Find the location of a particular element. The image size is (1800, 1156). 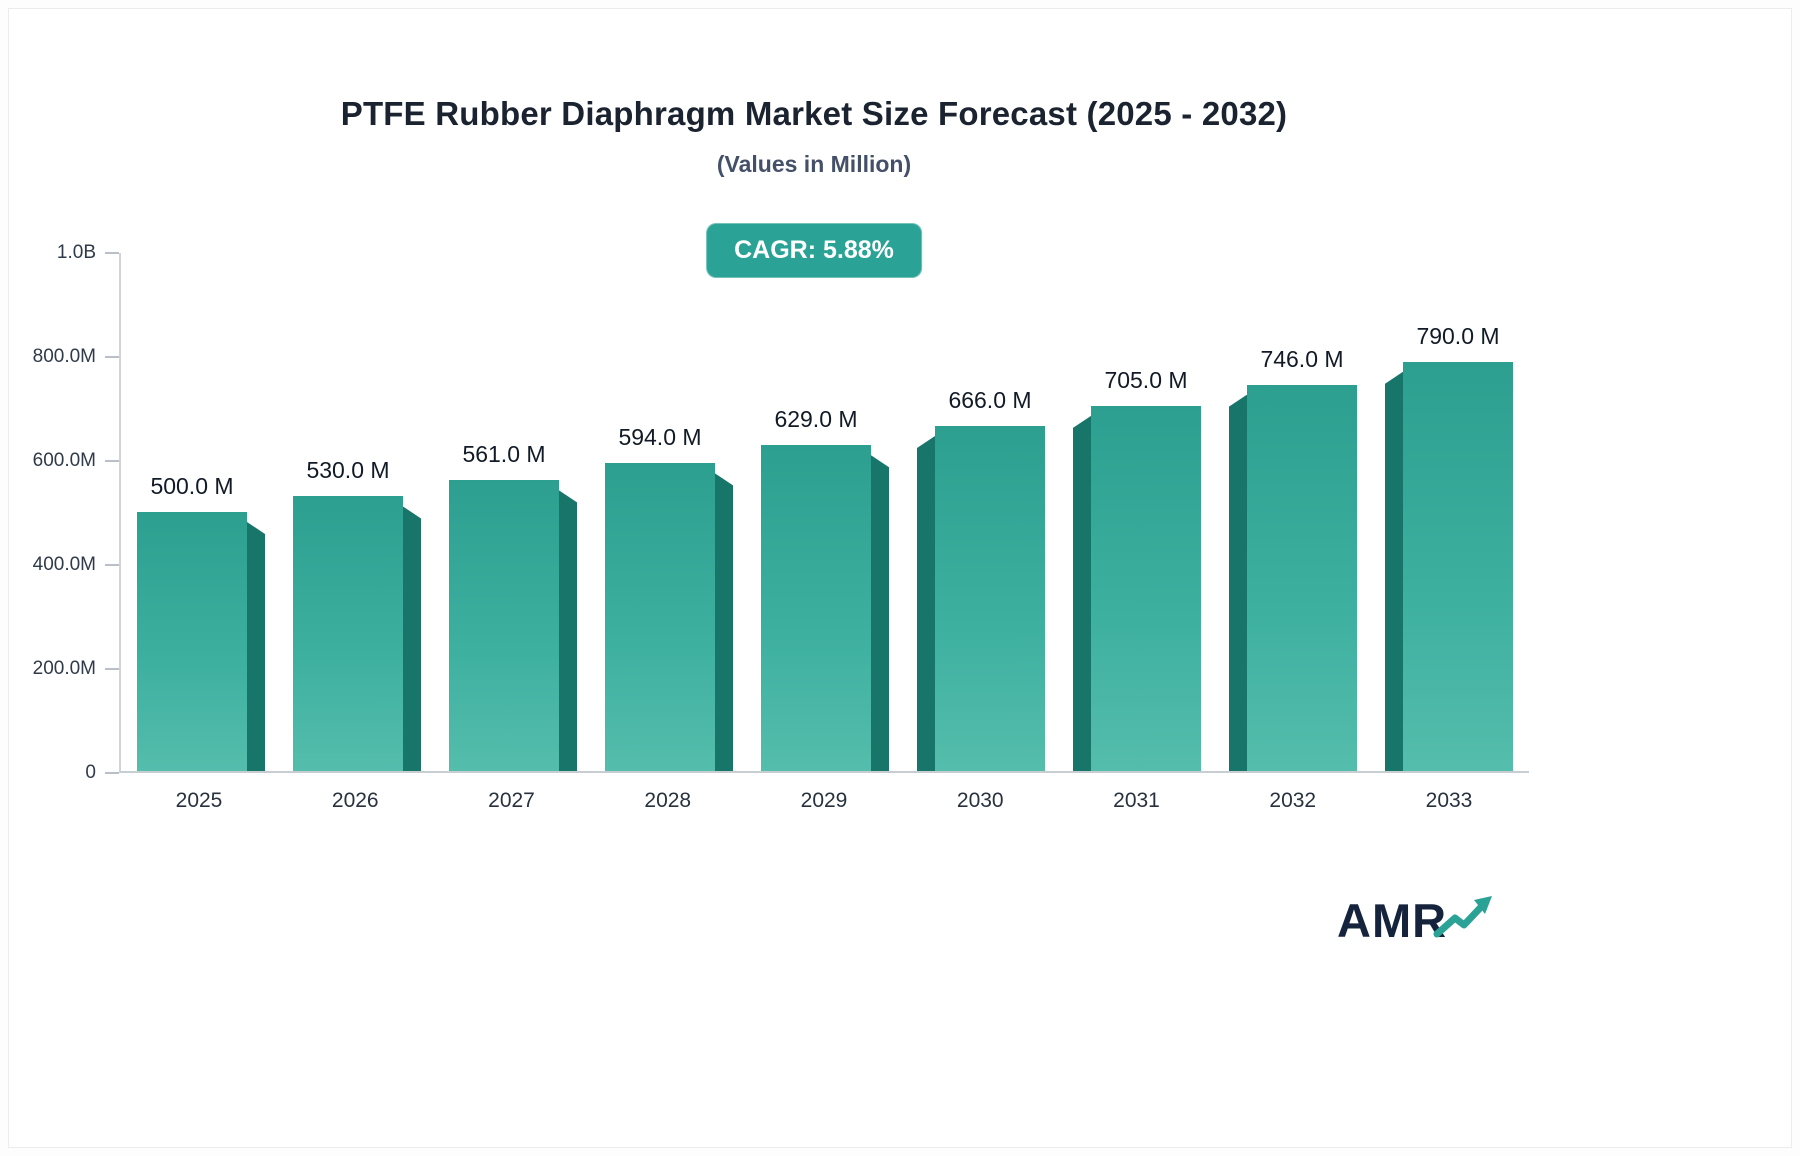

x-axis-label: 2029 is located at coordinates (824, 800).